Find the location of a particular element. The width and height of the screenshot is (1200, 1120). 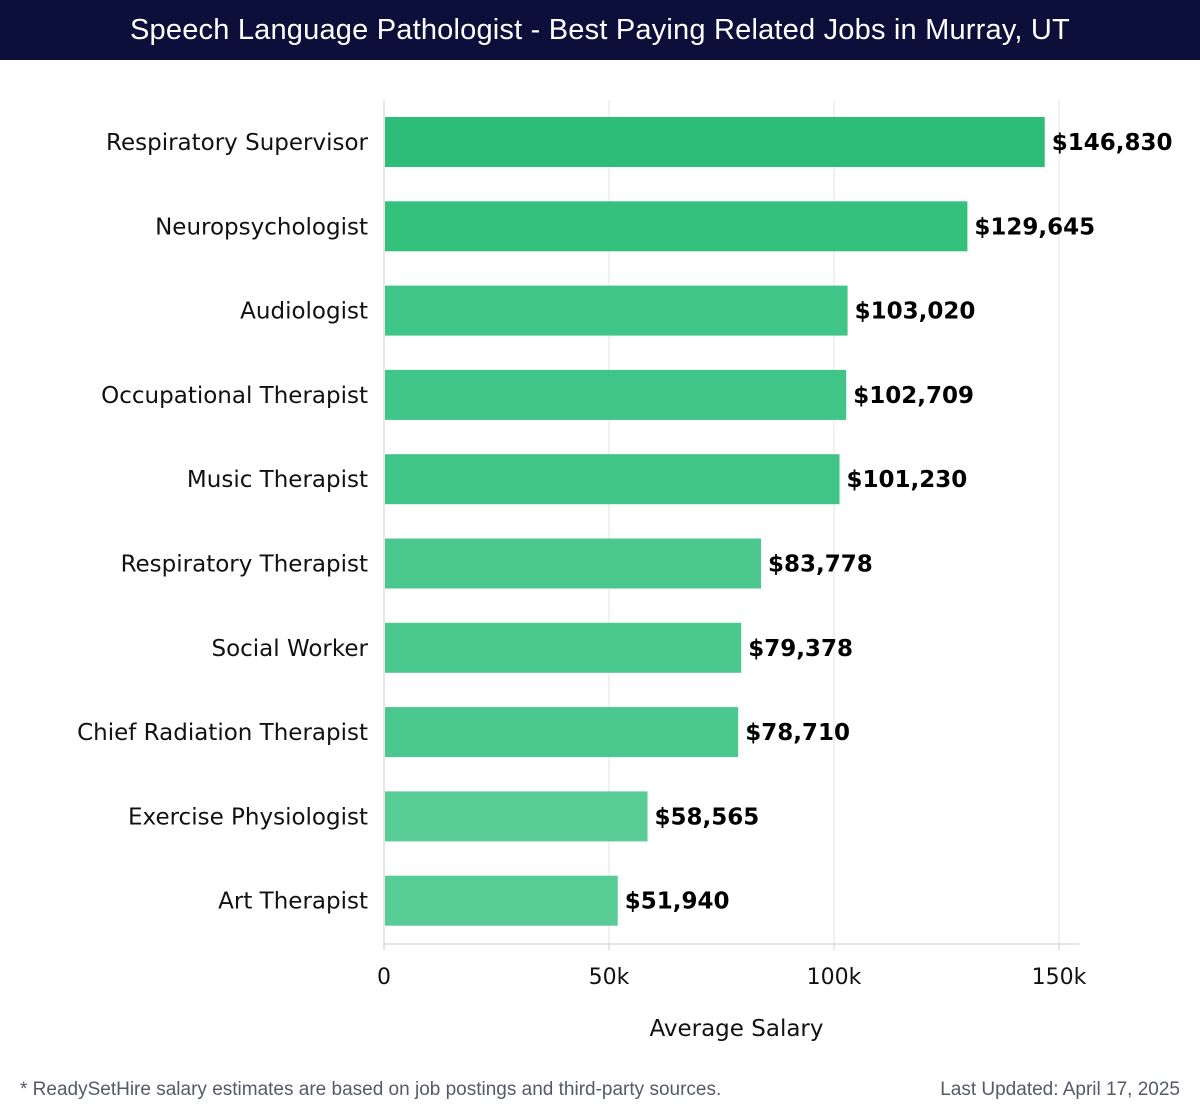

value-label: $102,709 is located at coordinates (913, 396).